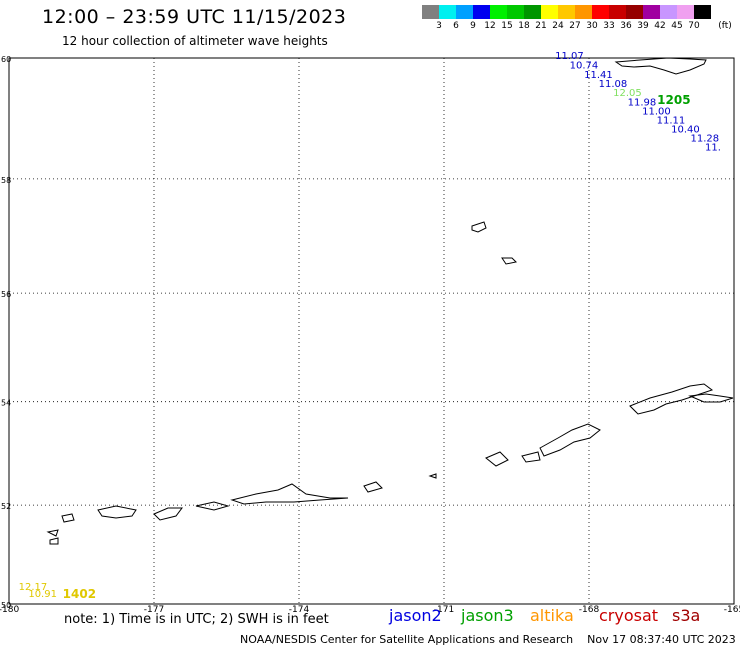  What do you see at coordinates (6, 59) in the screenshot?
I see `lat-tick-label: 60` at bounding box center [6, 59].